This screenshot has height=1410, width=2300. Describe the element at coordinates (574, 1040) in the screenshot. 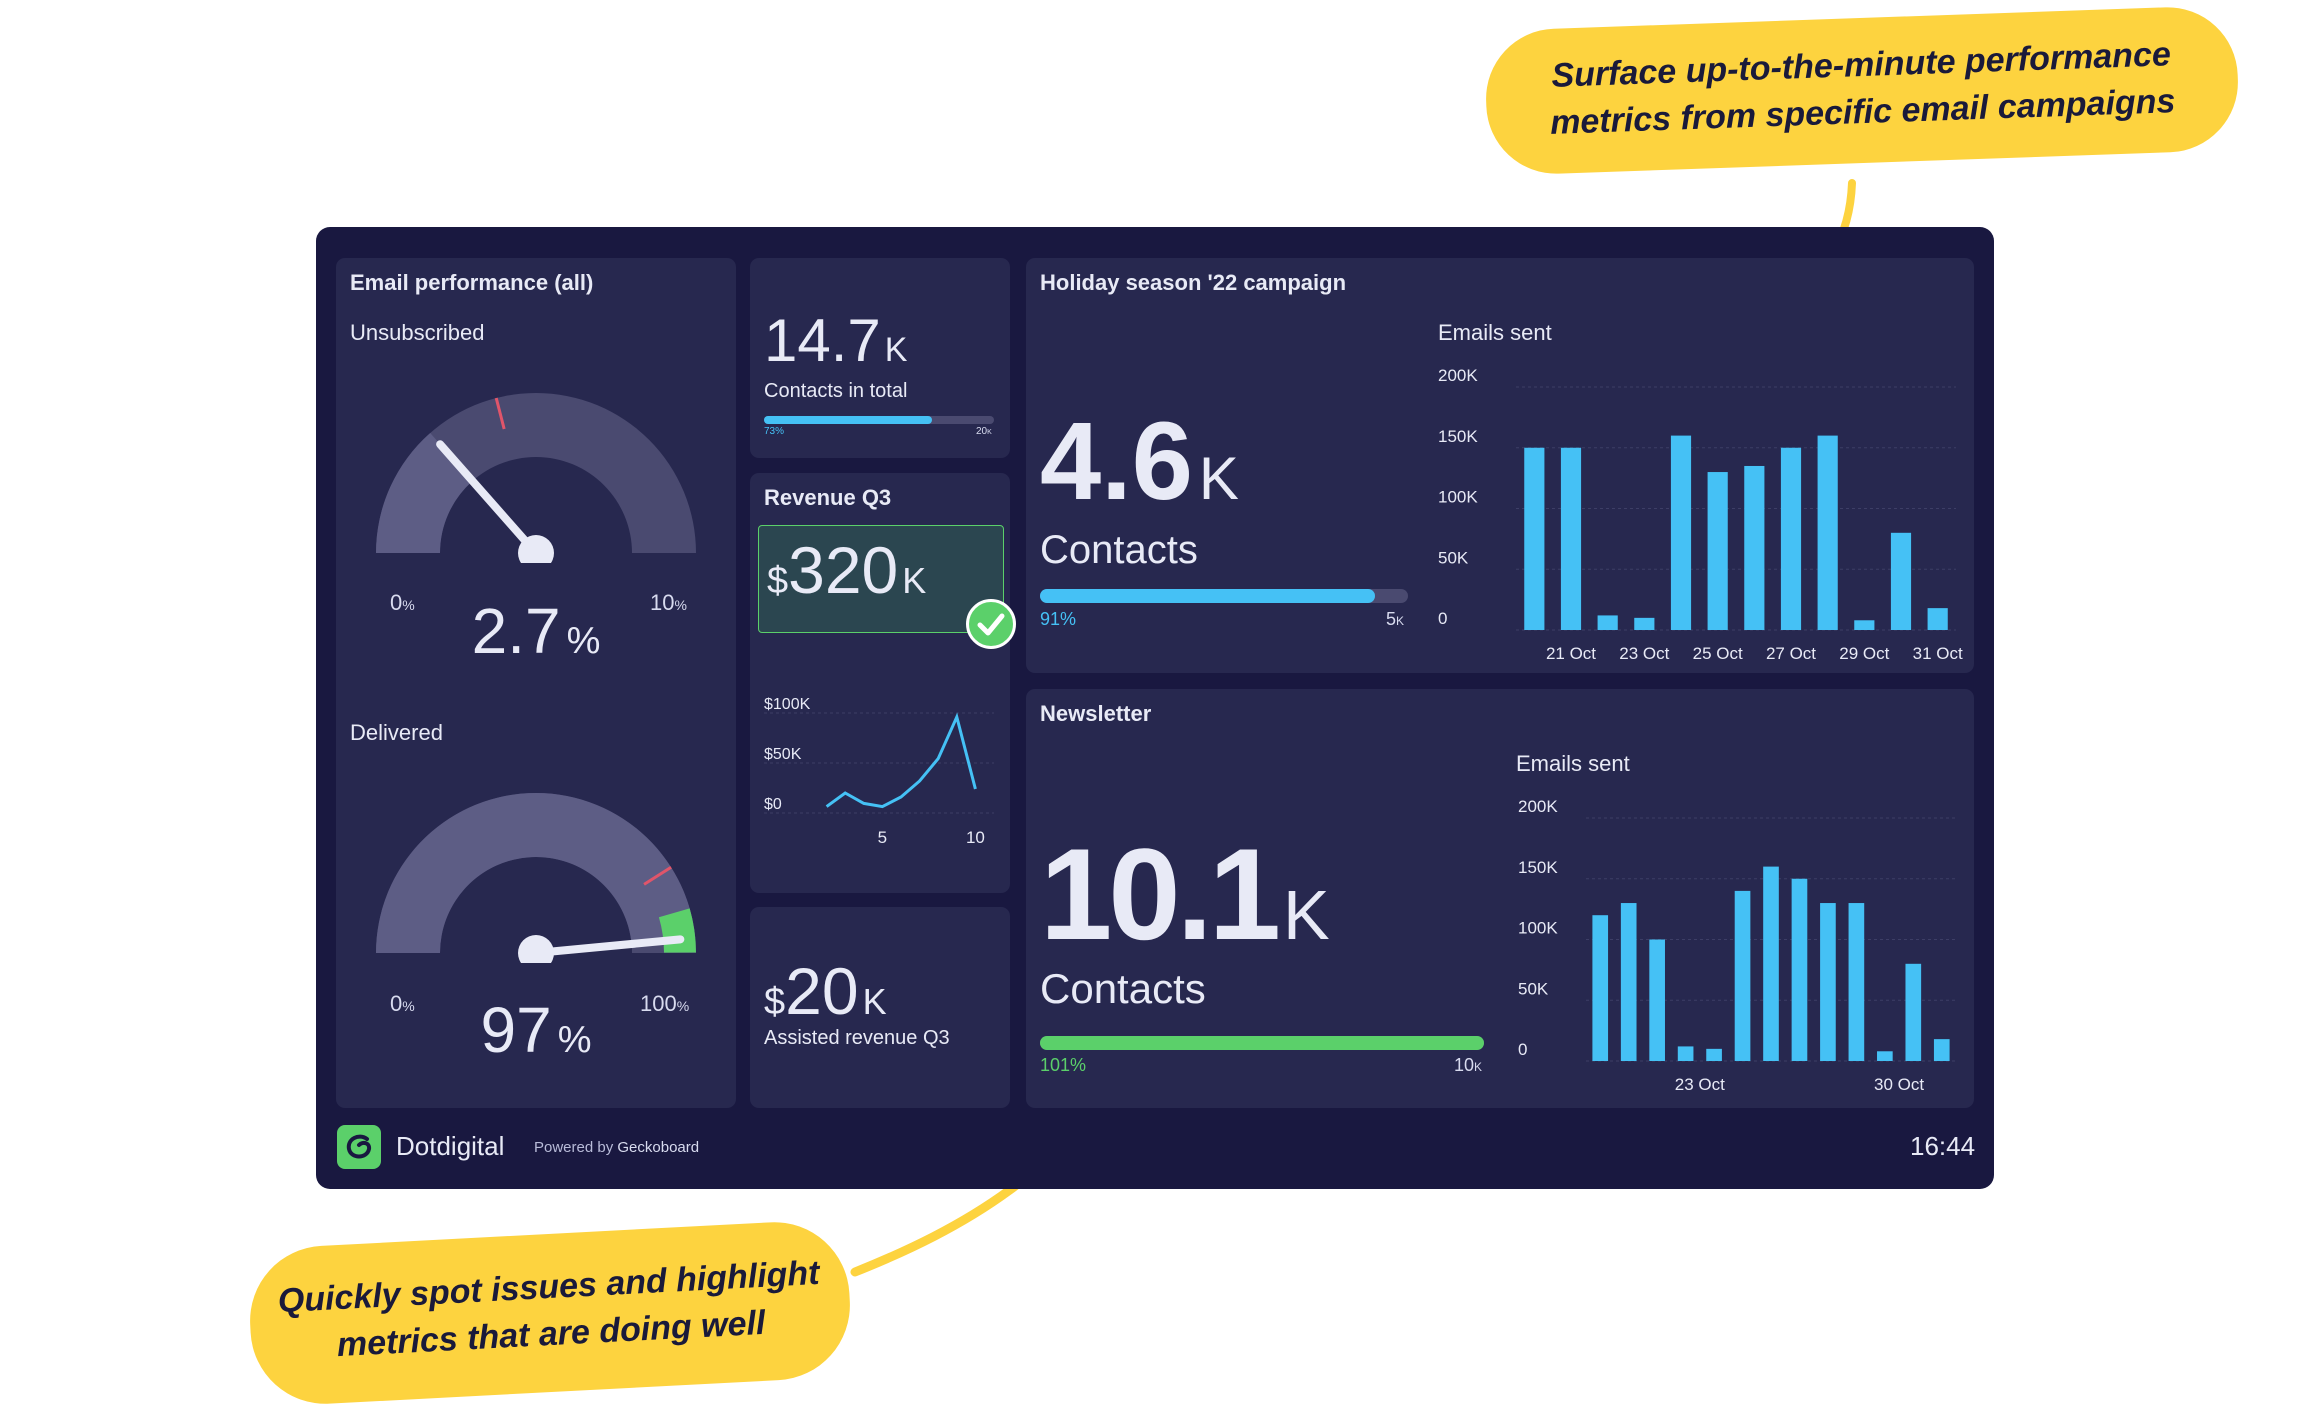

I see `delivered-unit: %` at that location.